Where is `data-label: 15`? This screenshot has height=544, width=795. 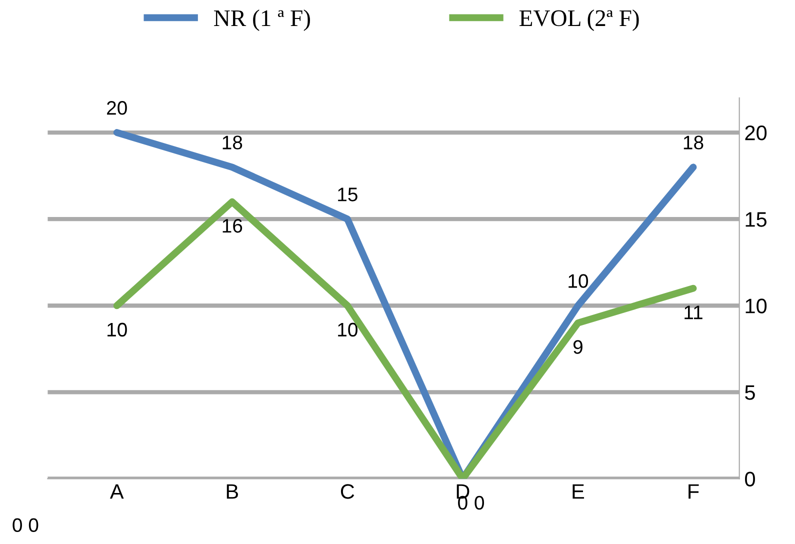 data-label: 15 is located at coordinates (348, 195).